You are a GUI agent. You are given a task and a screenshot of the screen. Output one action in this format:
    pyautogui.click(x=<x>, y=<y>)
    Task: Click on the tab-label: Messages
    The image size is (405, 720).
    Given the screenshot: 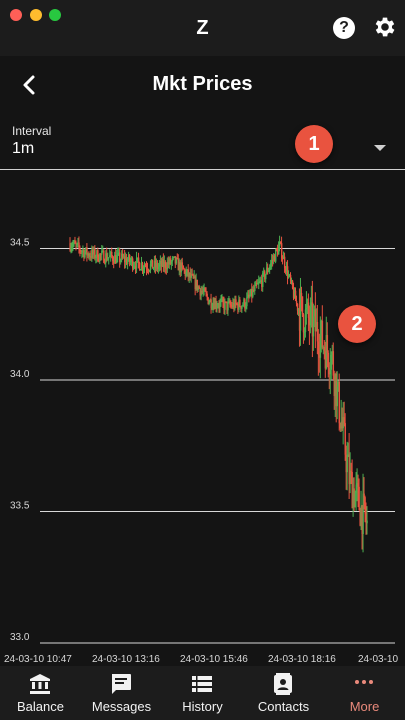 What is the action you would take?
    pyautogui.click(x=121, y=706)
    